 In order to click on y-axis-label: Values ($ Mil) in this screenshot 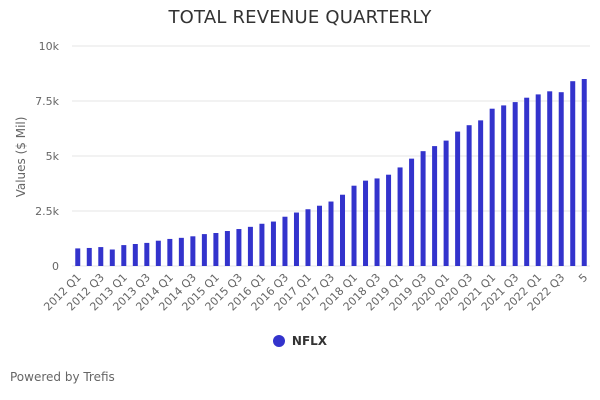, I will do `click(21, 157)`.